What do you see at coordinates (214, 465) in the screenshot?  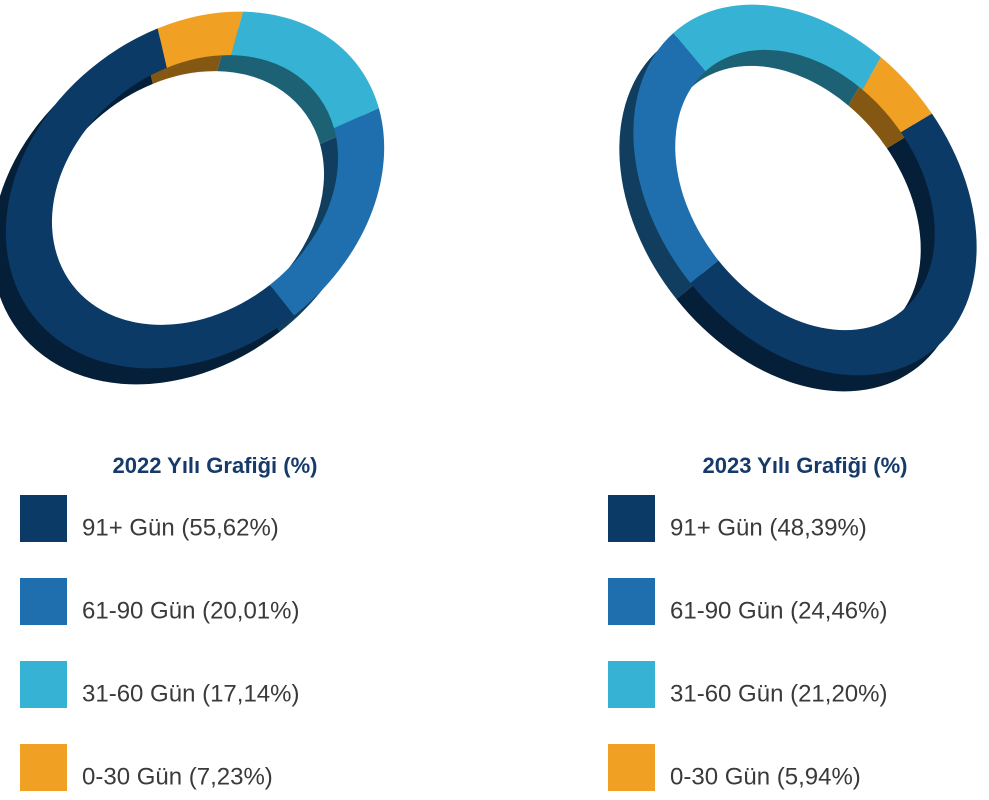 I see `chart-title: 2022 Yılı Grafiği (%)` at bounding box center [214, 465].